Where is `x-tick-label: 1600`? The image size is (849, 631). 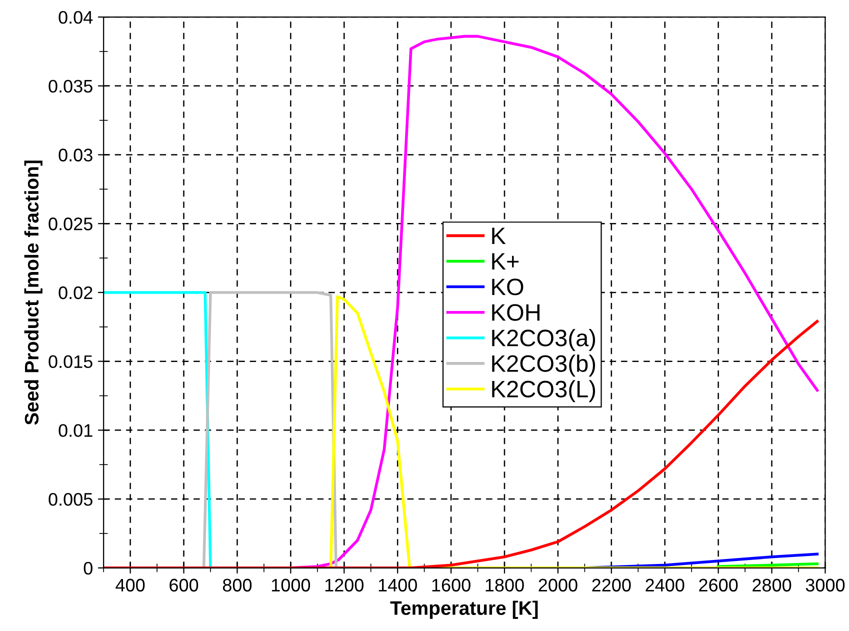 x-tick-label: 1600 is located at coordinates (451, 585).